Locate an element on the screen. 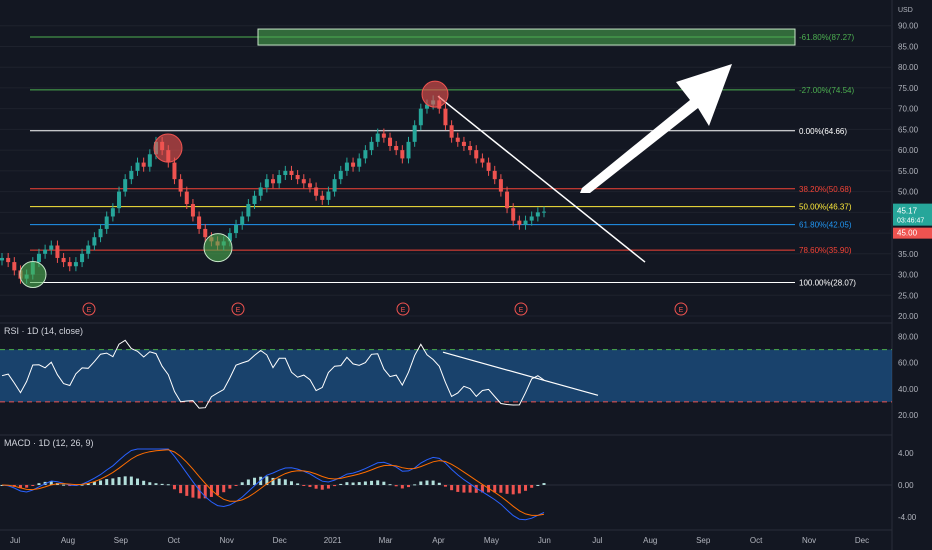 The width and height of the screenshot is (932, 550). fib-level-label: 0.00%(64.66) is located at coordinates (823, 131).